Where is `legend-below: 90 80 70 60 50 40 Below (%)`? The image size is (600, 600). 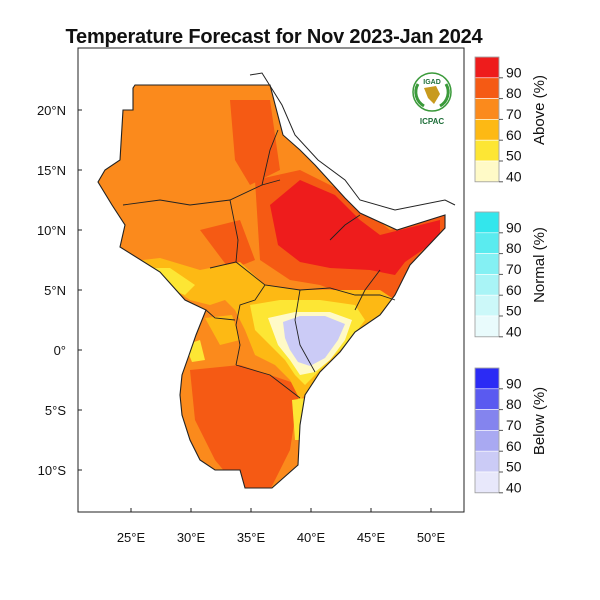 legend-below: 90 80 70 60 50 40 Below (%) is located at coordinates (511, 431).